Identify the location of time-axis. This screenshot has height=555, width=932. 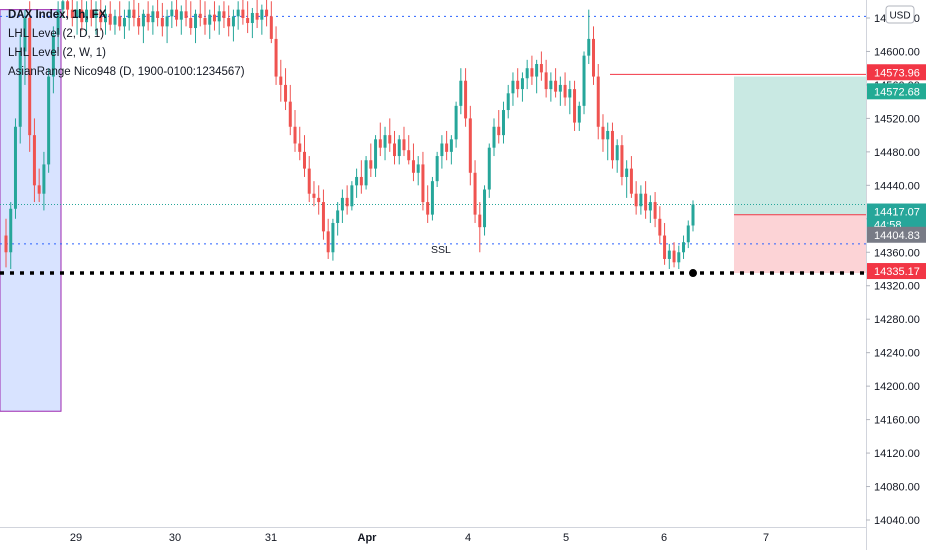
(433, 538).